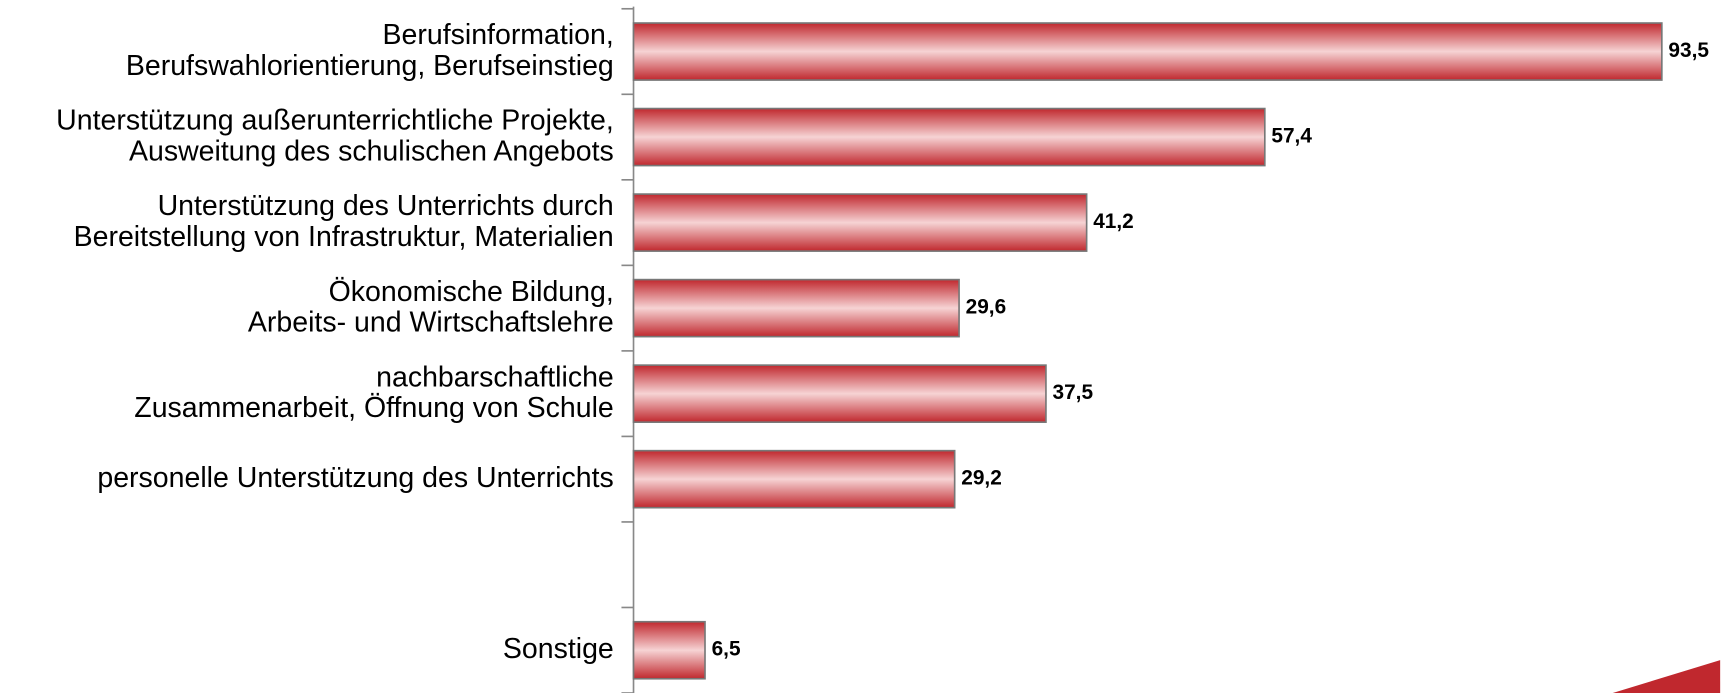  I want to click on data-label: 6,5, so click(726, 649).